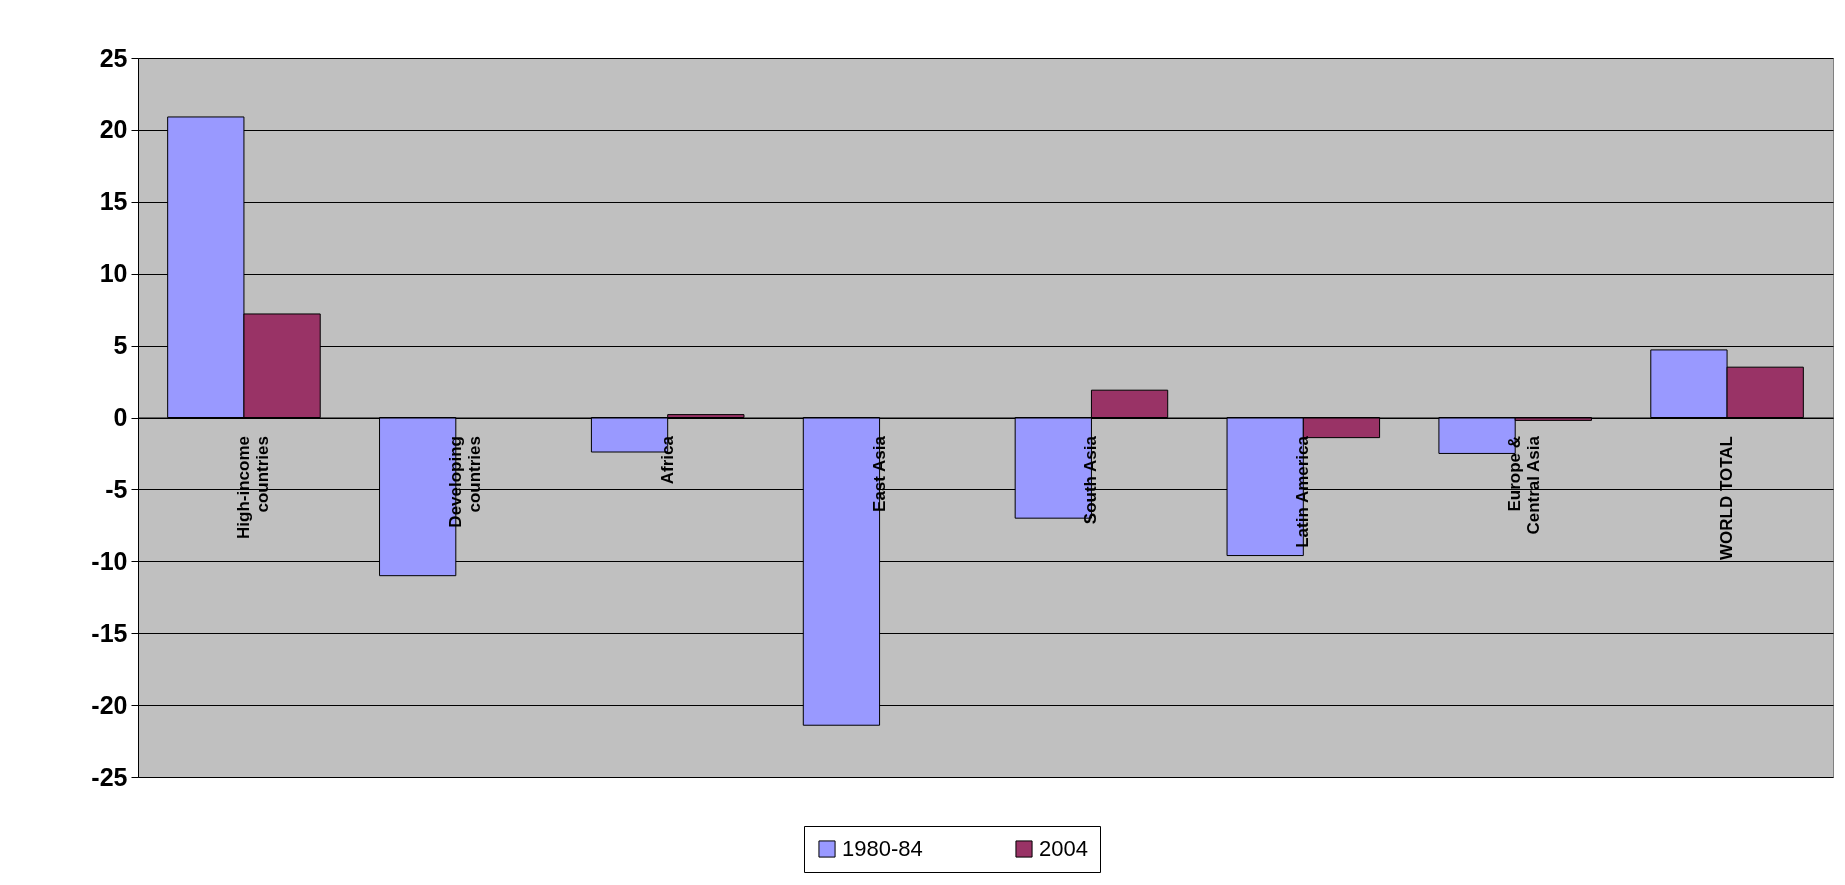 This screenshot has height=885, width=1845. What do you see at coordinates (109, 632) in the screenshot?
I see `y-tick-label: -15` at bounding box center [109, 632].